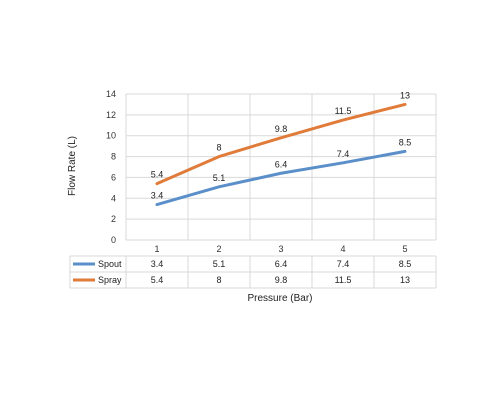 The image size is (500, 400). I want to click on series-line-spout, so click(281, 178).